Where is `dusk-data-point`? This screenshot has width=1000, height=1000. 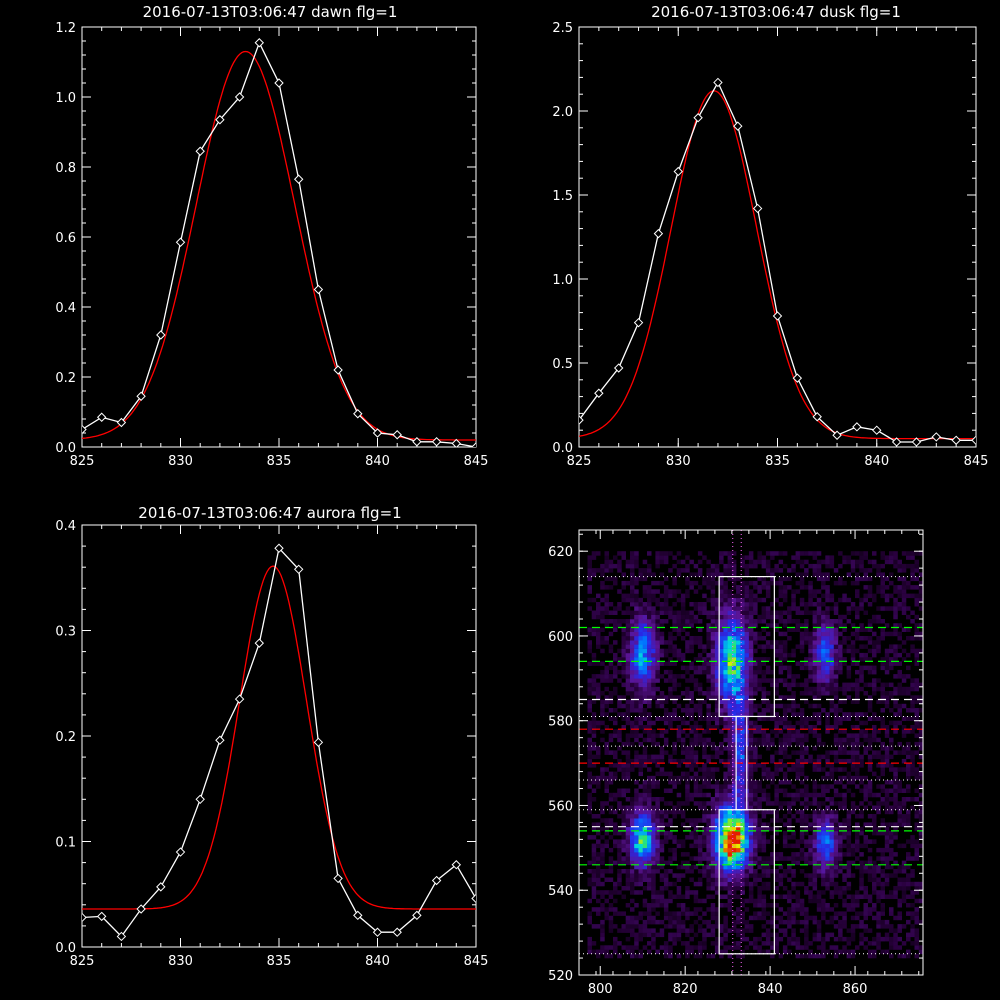 dusk-data-point is located at coordinates (896, 442).